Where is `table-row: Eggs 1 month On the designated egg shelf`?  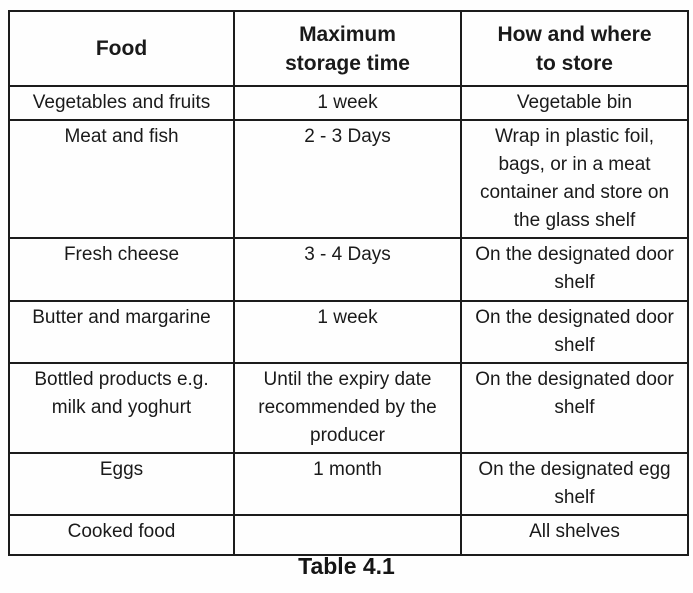
table-row: Eggs 1 month On the designated egg shelf is located at coordinates (348, 484).